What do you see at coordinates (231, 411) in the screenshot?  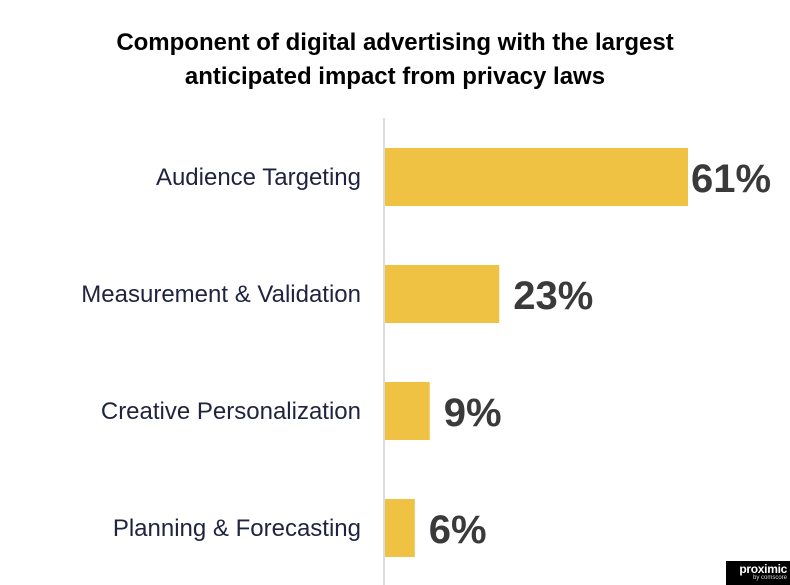 I see `category-label: Creative Personalization` at bounding box center [231, 411].